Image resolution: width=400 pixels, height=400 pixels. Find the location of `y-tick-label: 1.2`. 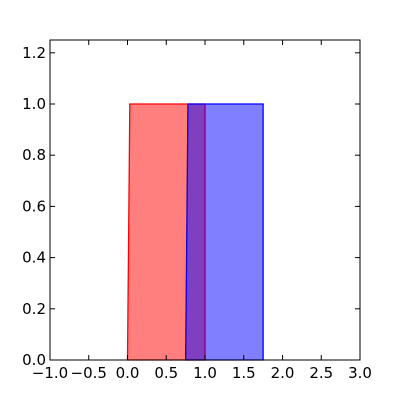

y-tick-label: 1.2 is located at coordinates (34, 53).